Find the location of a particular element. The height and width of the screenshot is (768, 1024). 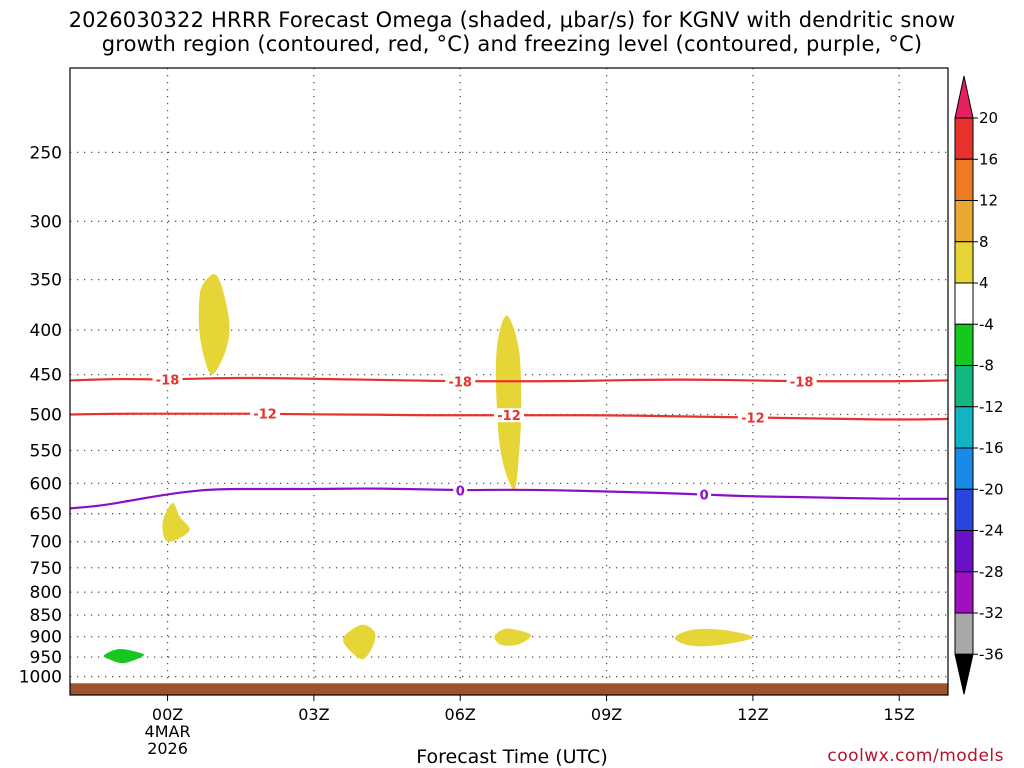

y-tick-label: 300 is located at coordinates (46, 222).